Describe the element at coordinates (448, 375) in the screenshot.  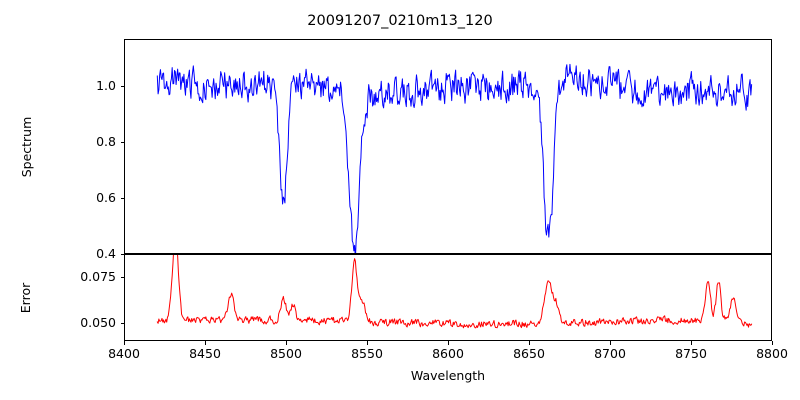
I see `x-axis-label: Wavelength` at that location.